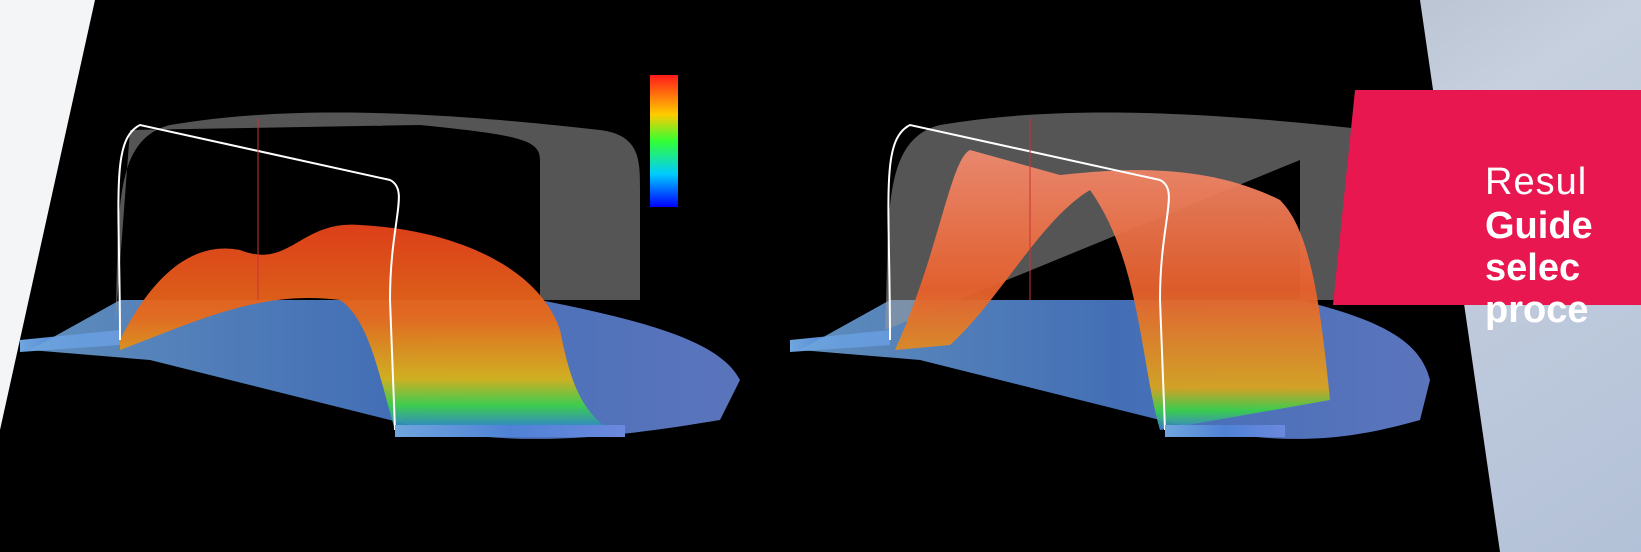 The width and height of the screenshot is (1641, 552). I want to click on callout: Resul Guide selec proce, so click(1488, 210).